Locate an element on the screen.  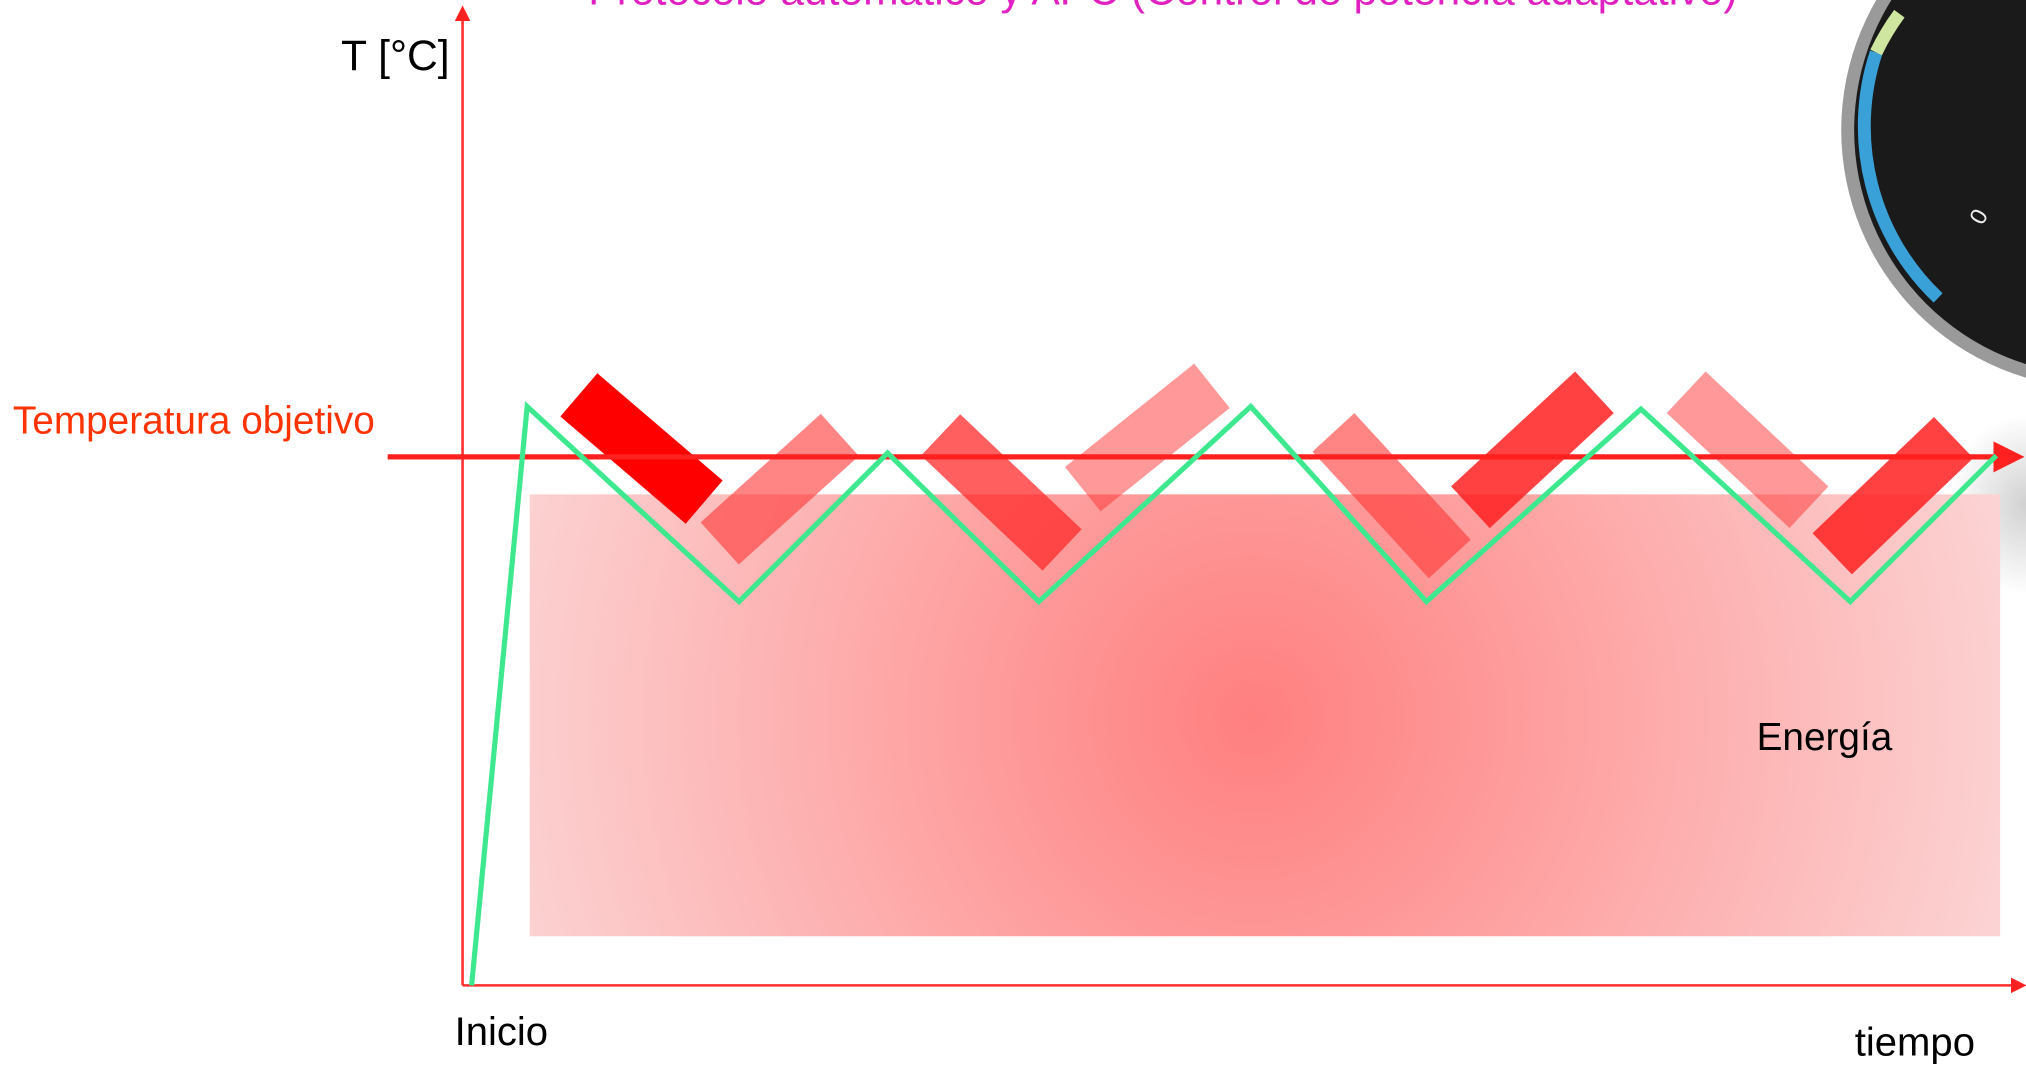
target-label: Temperatura objetivo is located at coordinates (194, 421).